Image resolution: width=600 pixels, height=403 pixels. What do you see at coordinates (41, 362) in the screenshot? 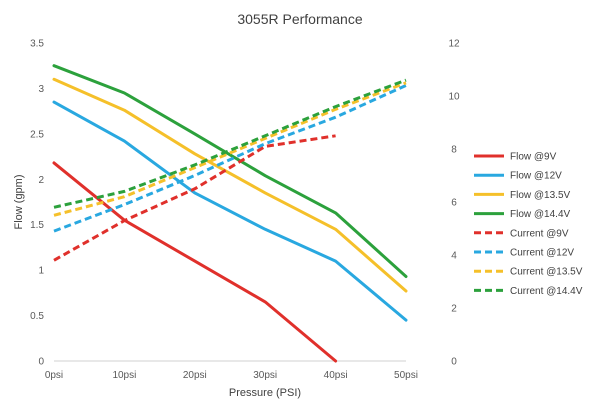
I see `y-tick-label: 0` at bounding box center [41, 362].